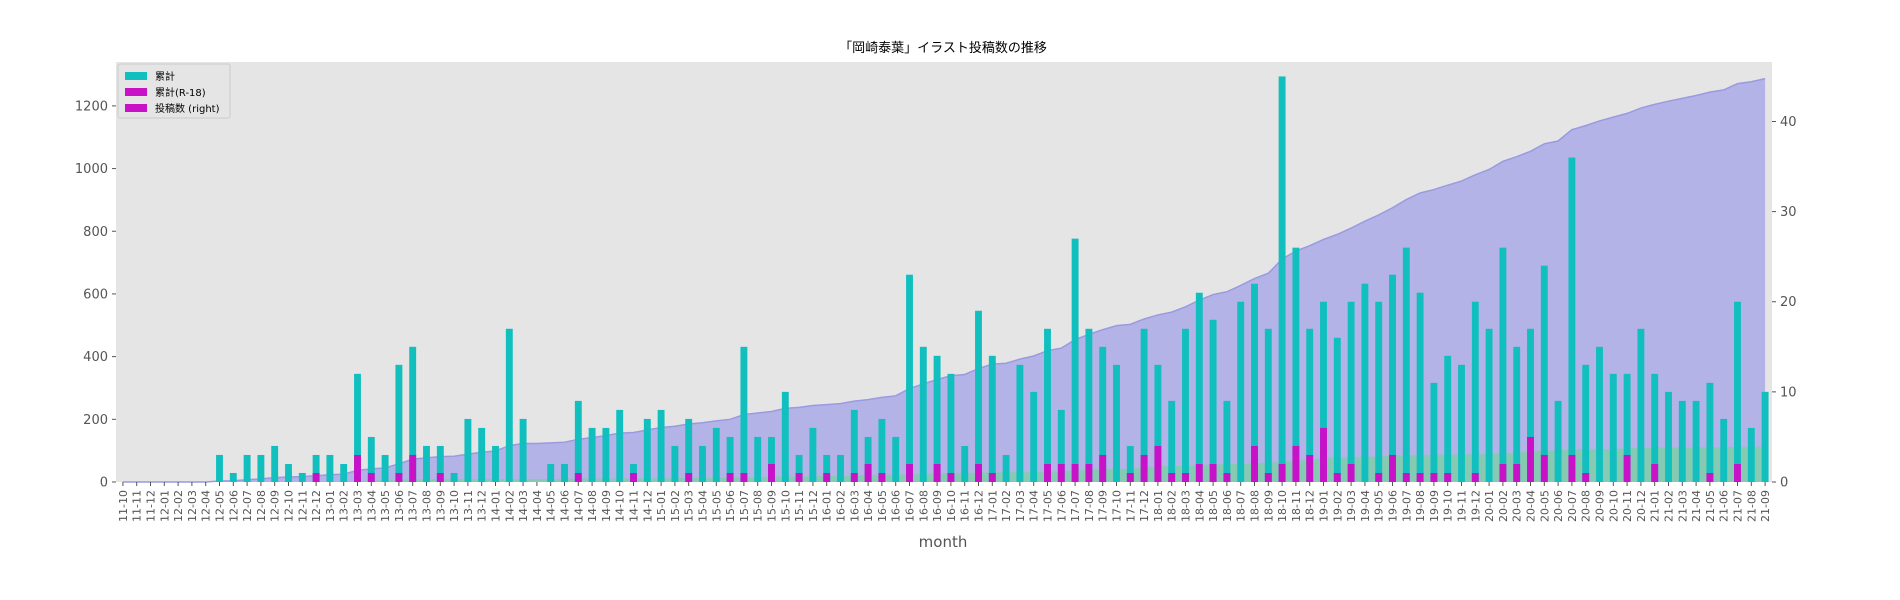 This screenshot has height=600, width=1900. Describe the element at coordinates (192, 506) in the screenshot. I see `x-tick-label: 12-03` at that location.